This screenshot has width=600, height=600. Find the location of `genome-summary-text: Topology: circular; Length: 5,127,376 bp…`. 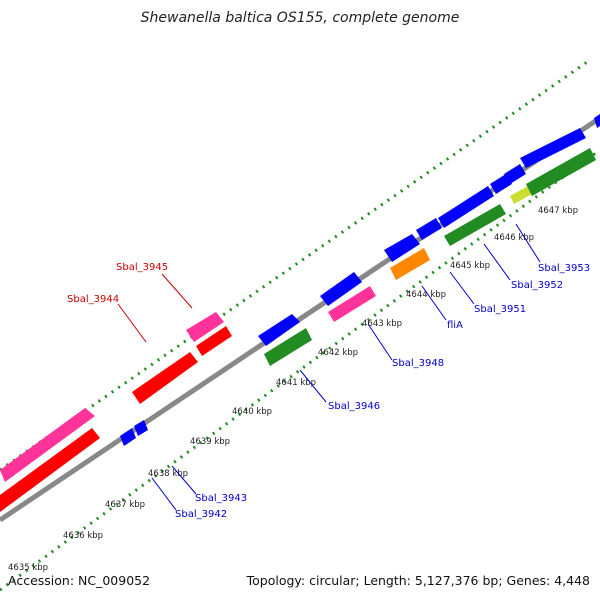

genome-summary-text: Topology: circular; Length: 5,127,376 bp… is located at coordinates (418, 580).